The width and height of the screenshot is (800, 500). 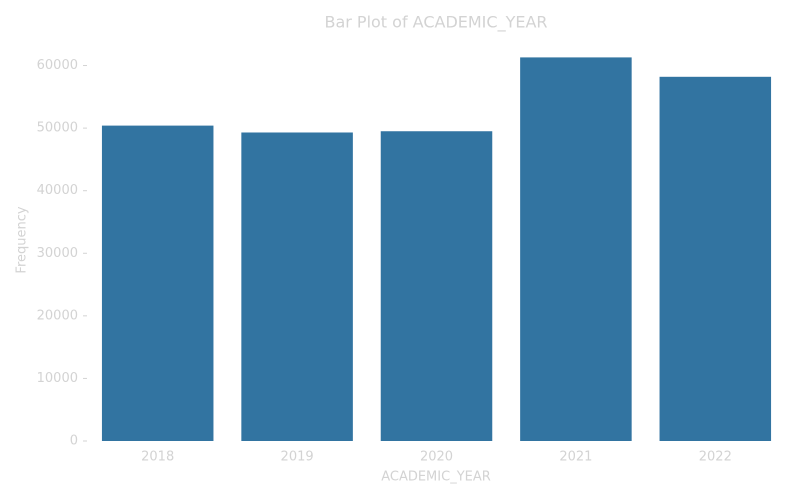 I want to click on y-tick-label: 30000, so click(x=57, y=253).